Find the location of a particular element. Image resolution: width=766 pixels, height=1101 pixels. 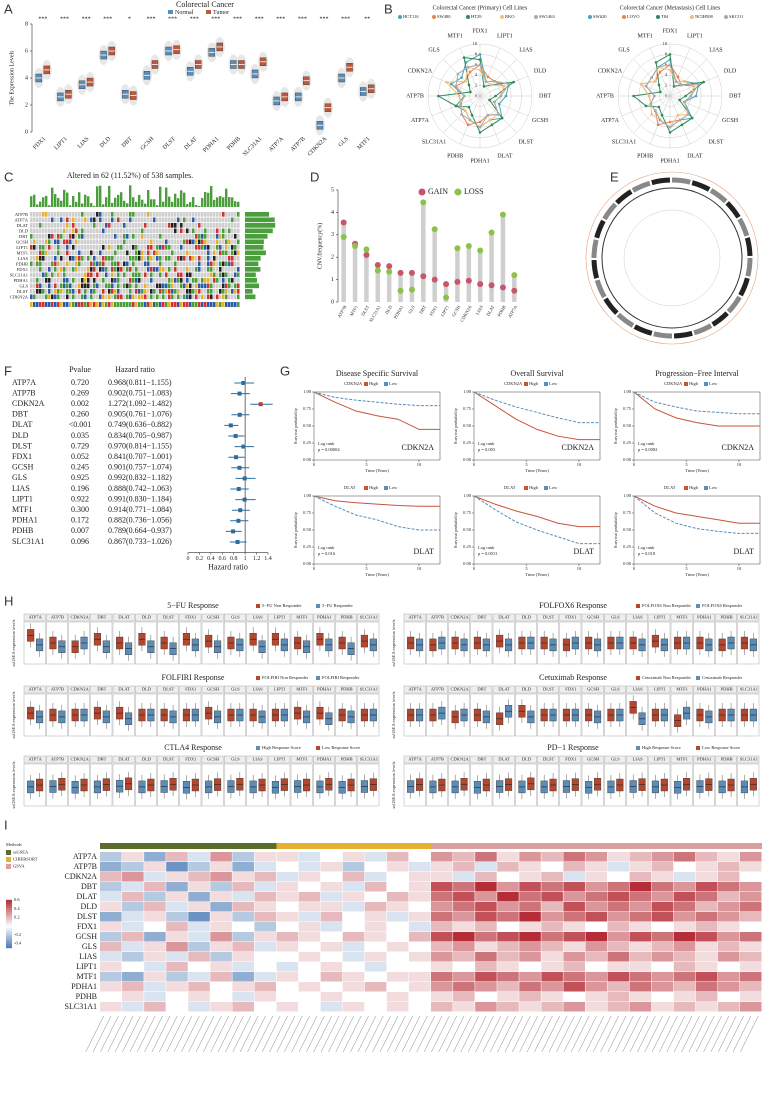

gene: DLST is located at coordinates (22, 445).